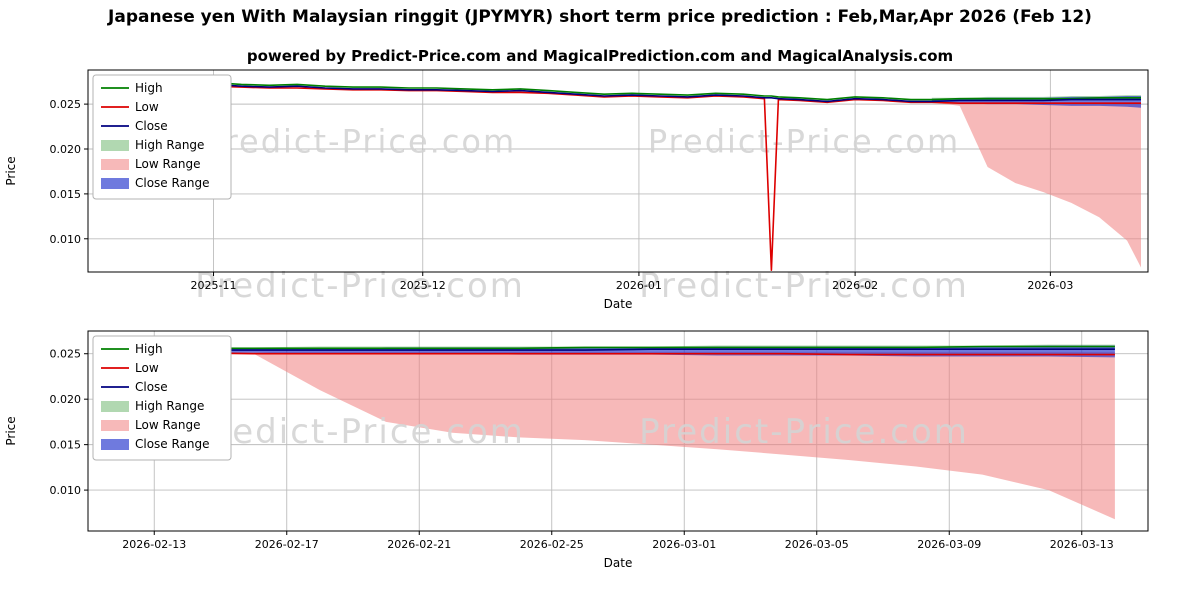 This screenshot has width=1200, height=600. I want to click on x-tick-label: 2026-02-21, so click(419, 544).